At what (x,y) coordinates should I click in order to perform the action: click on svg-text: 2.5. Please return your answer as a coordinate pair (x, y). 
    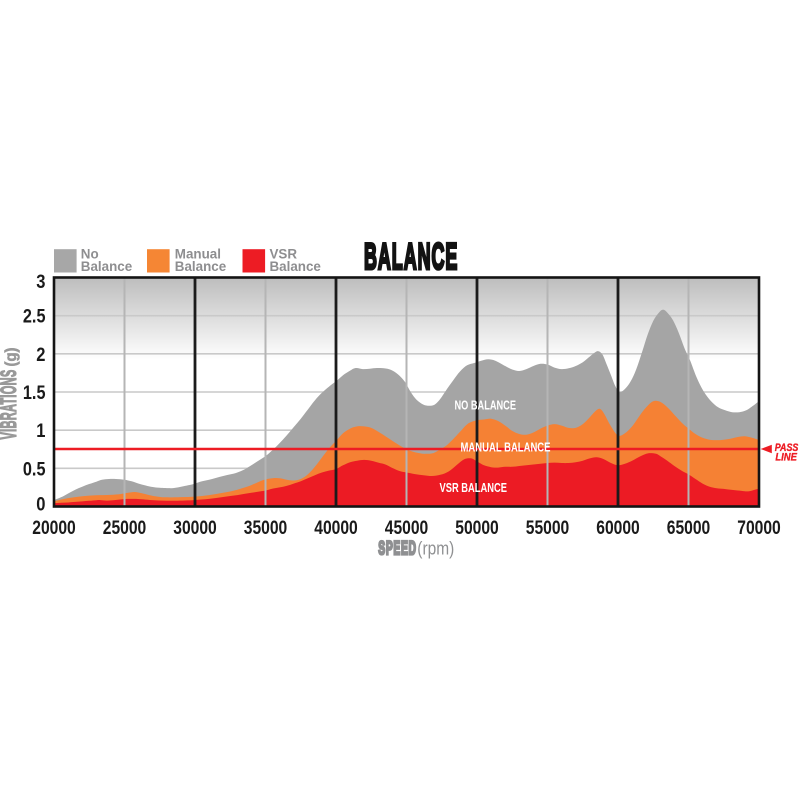
    Looking at the image, I should click on (34, 317).